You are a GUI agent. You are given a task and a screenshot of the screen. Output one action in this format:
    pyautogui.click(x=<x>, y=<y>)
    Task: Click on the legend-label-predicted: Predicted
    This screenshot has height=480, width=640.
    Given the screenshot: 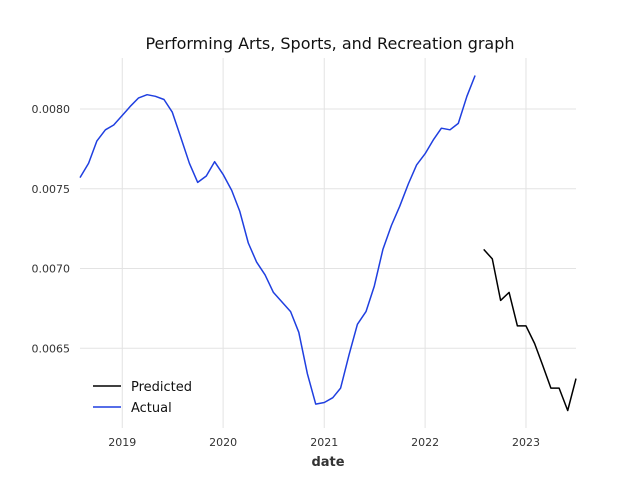 What is the action you would take?
    pyautogui.click(x=161, y=387)
    